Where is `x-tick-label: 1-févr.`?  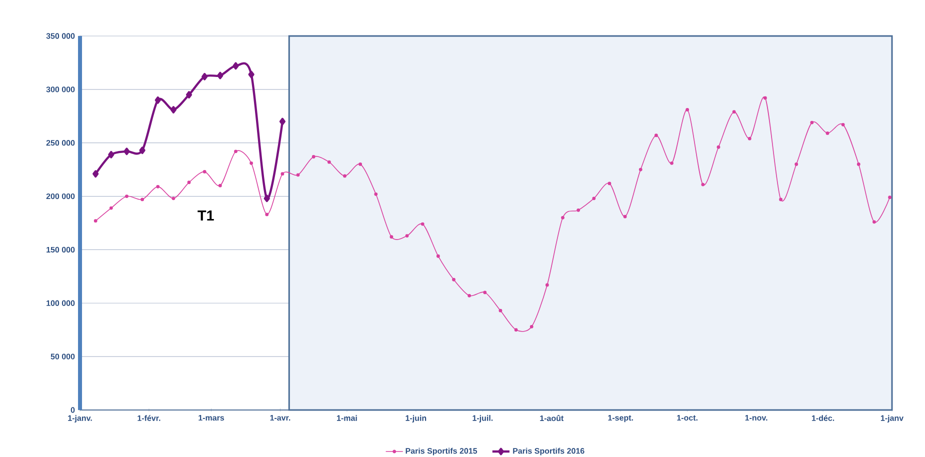
x-tick-label: 1-févr. is located at coordinates (149, 418).